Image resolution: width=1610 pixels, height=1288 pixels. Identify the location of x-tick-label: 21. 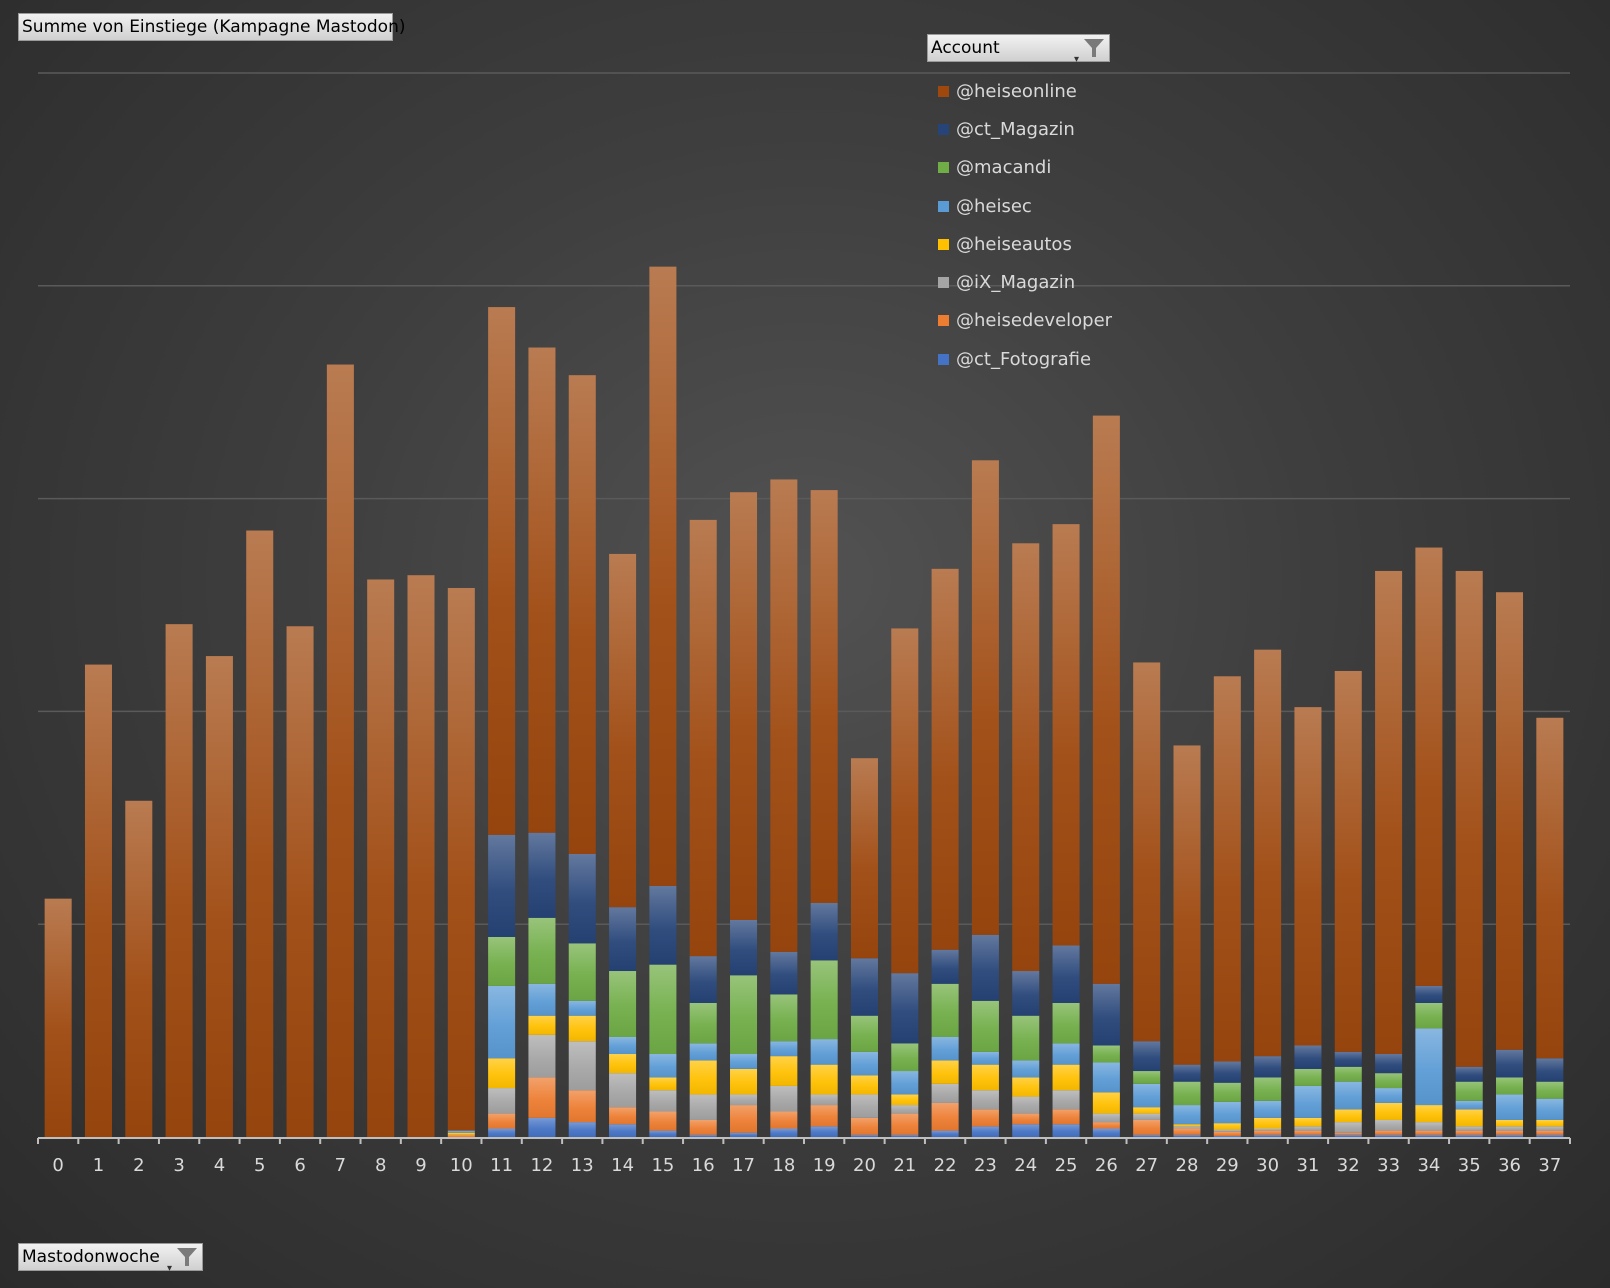
(904, 1165).